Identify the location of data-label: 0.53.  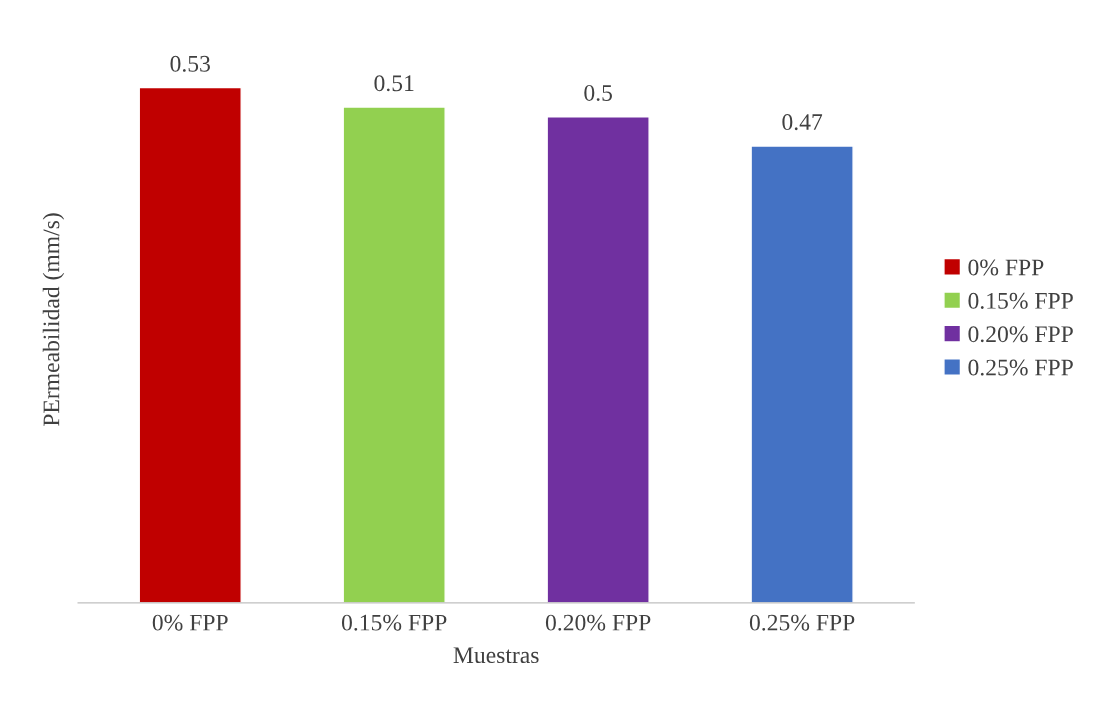
(190, 63).